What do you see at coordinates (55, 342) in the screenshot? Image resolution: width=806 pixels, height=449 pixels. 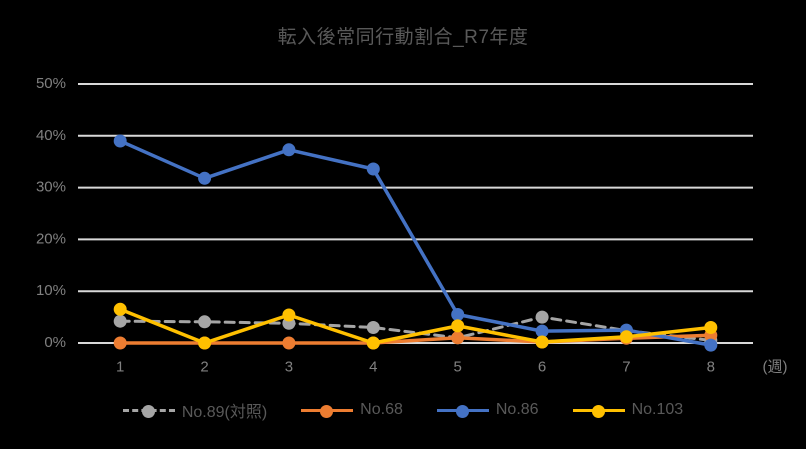 I see `y-axis-tick-label: 0%` at bounding box center [55, 342].